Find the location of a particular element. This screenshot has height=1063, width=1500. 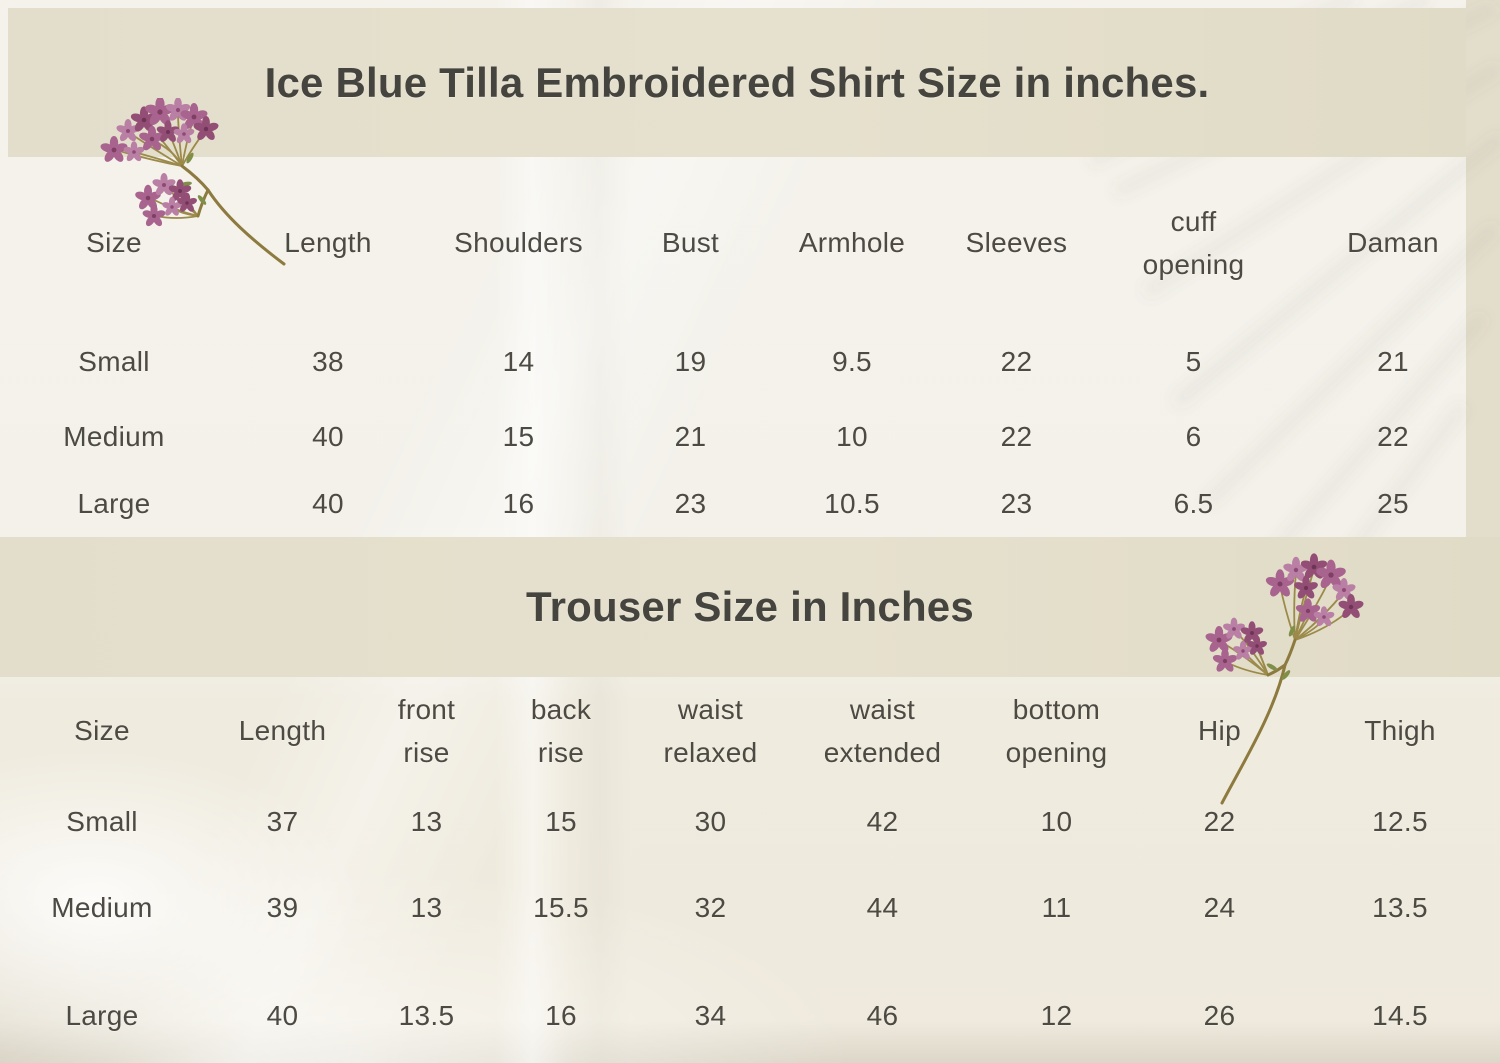

column-header: Armhole is located at coordinates (852, 243).